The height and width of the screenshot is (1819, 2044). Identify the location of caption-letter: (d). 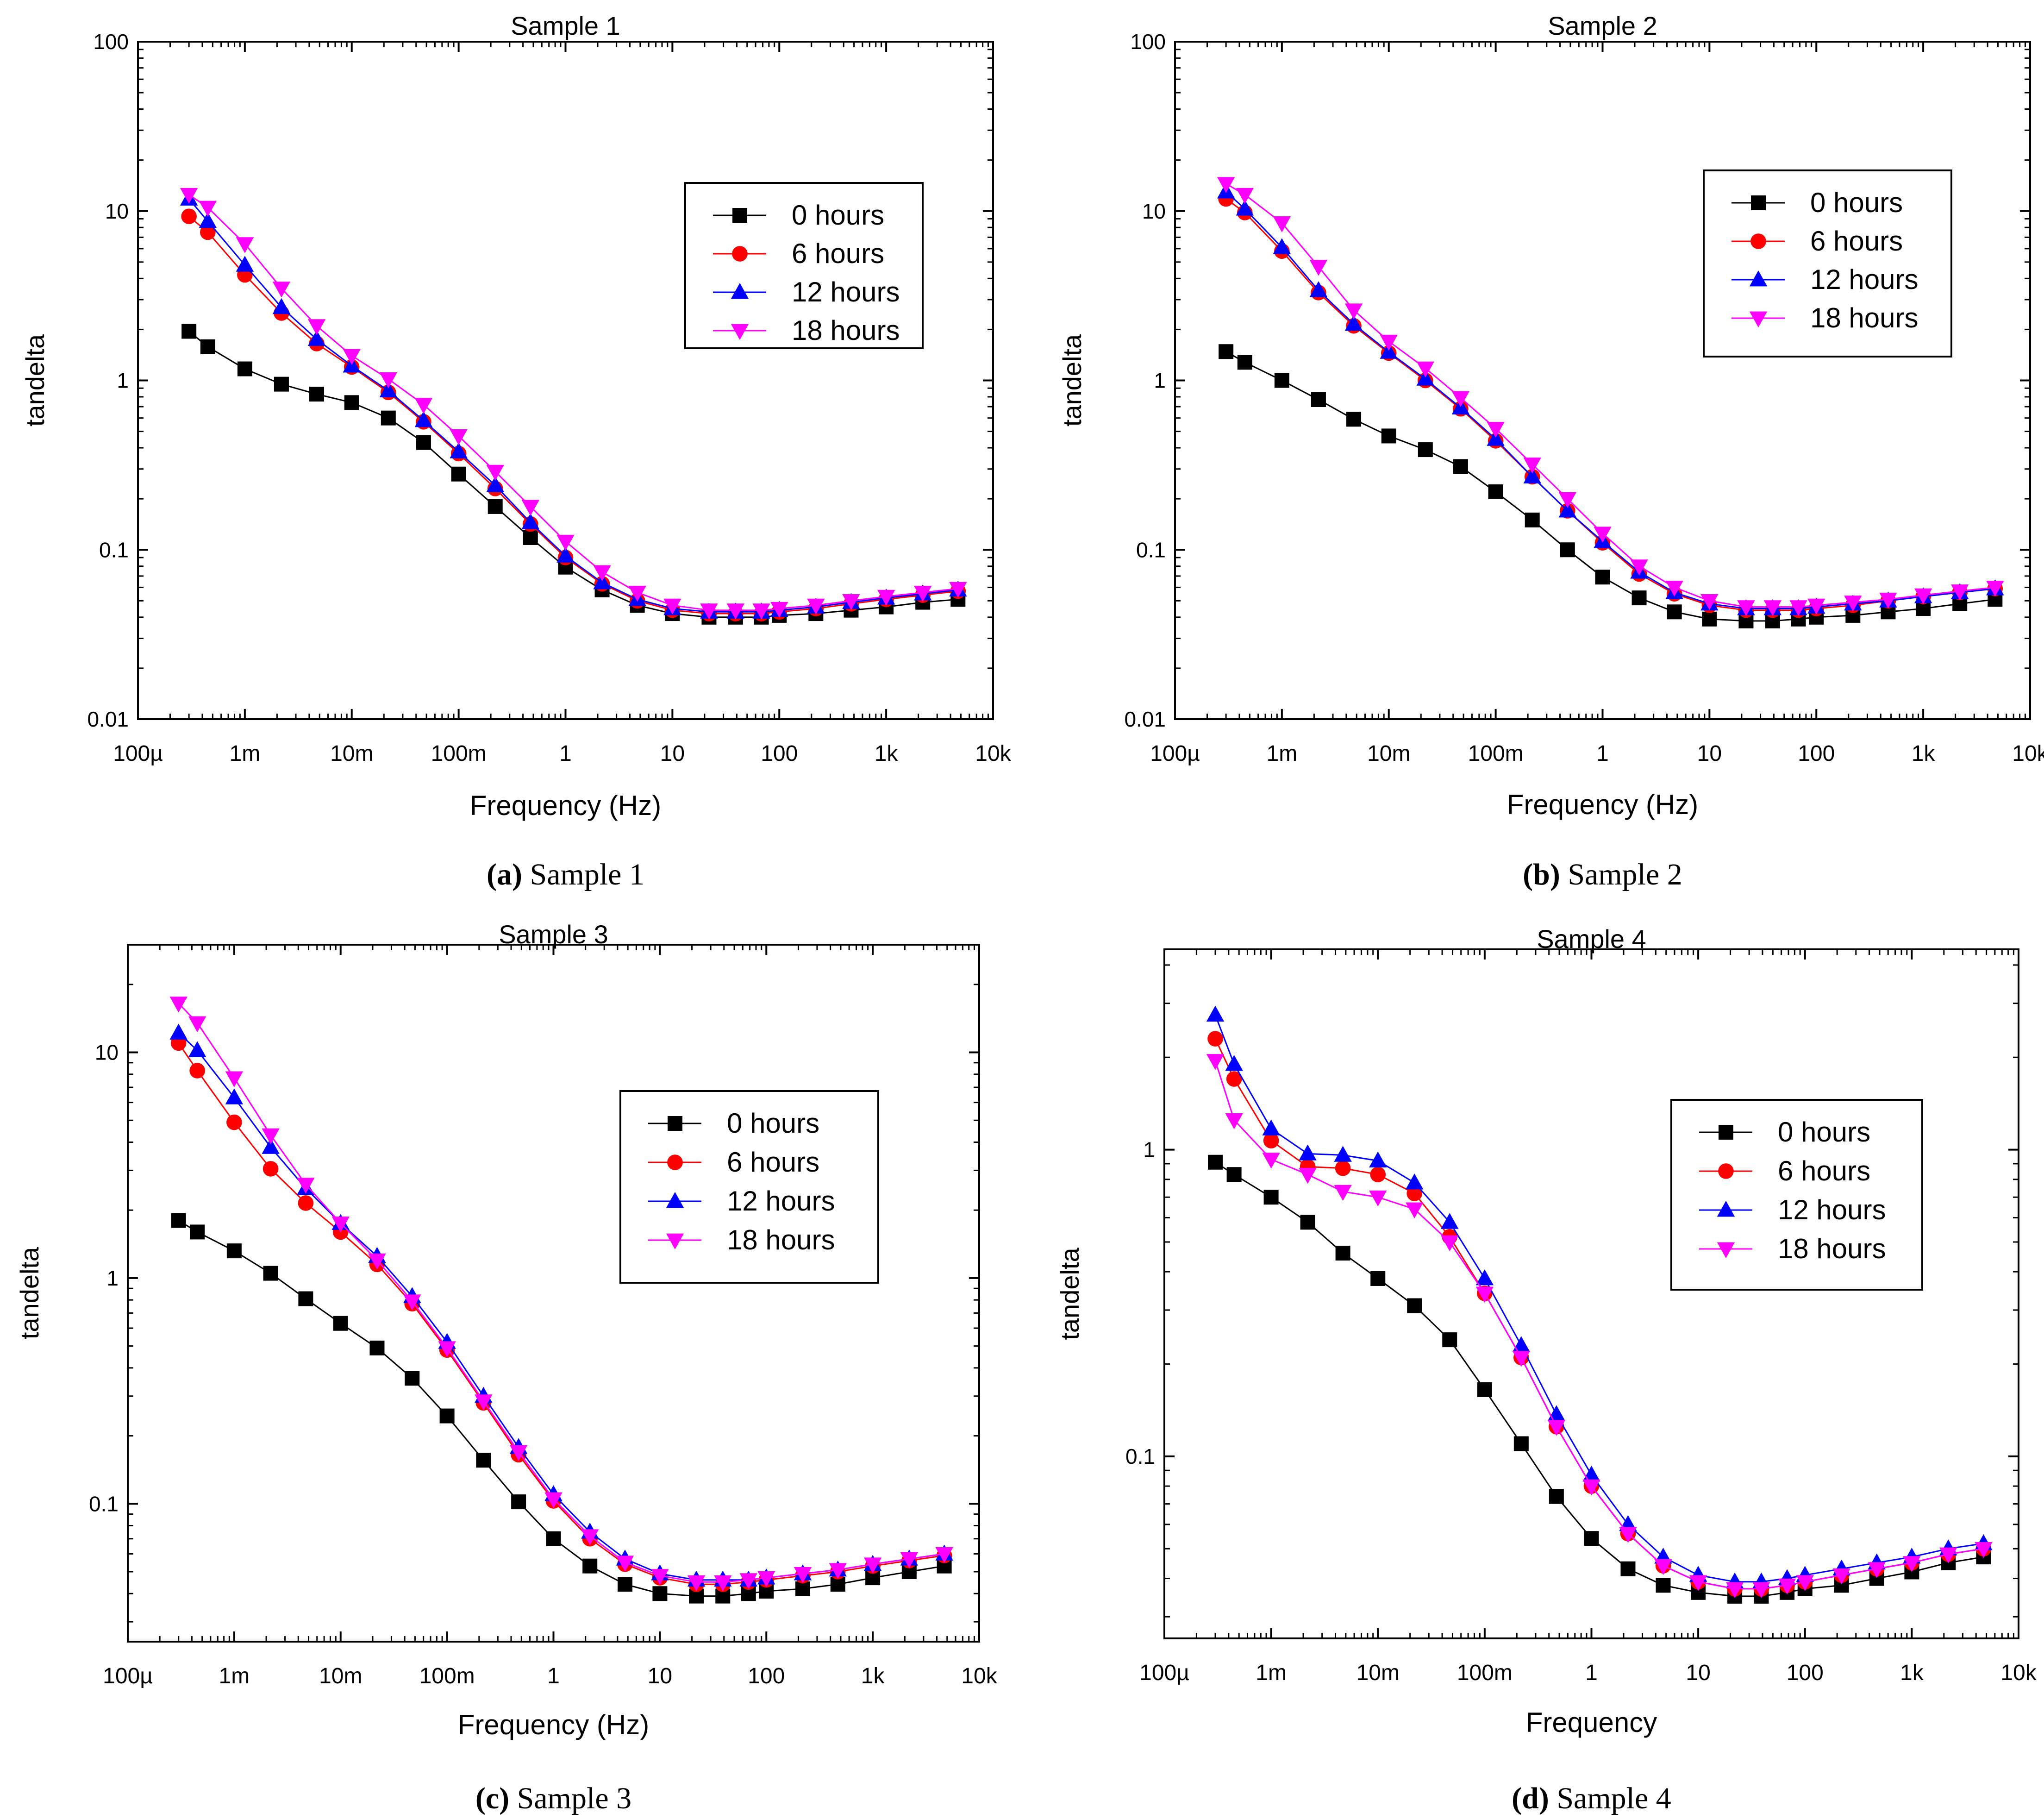
(1530, 1798).